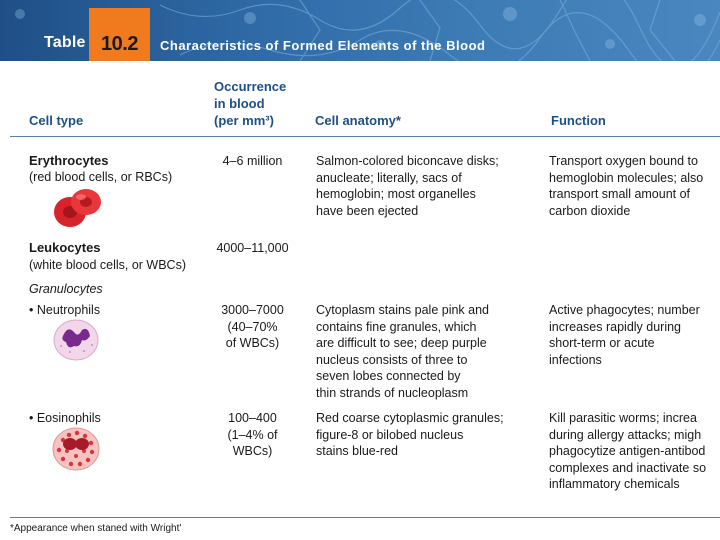 The width and height of the screenshot is (720, 540). What do you see at coordinates (252, 248) in the screenshot?
I see `leukocytes-occurrence: 4000–11,000` at bounding box center [252, 248].